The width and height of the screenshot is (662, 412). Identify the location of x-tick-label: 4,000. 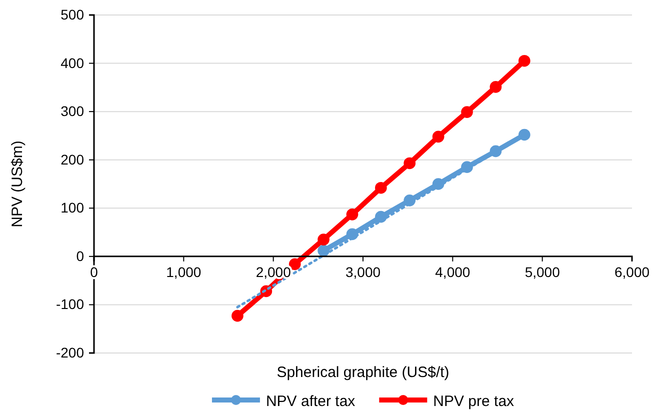
(452, 272).